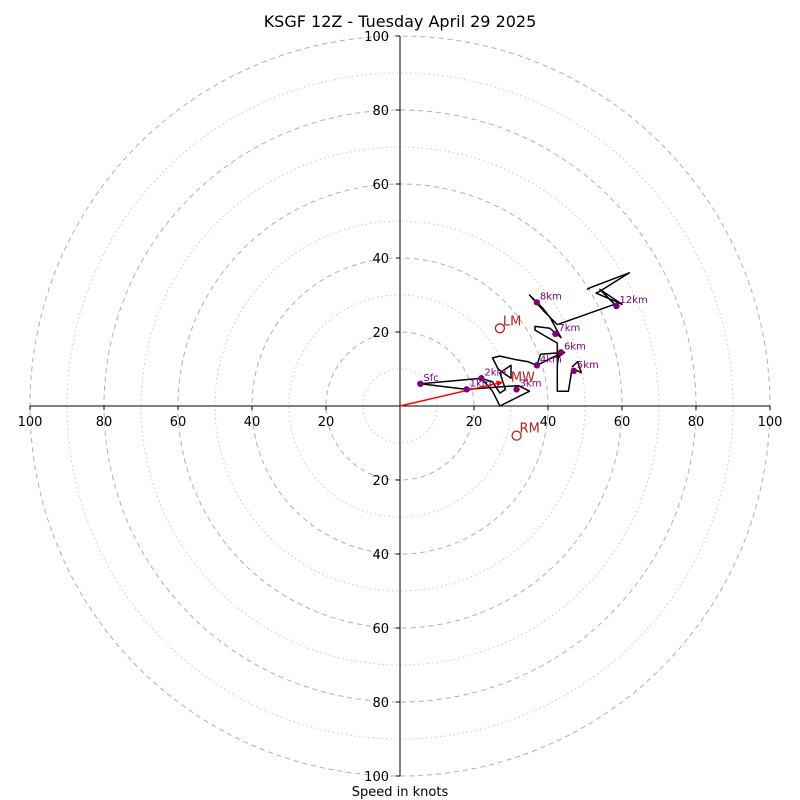  I want to click on shear-vector, so click(451, 393).